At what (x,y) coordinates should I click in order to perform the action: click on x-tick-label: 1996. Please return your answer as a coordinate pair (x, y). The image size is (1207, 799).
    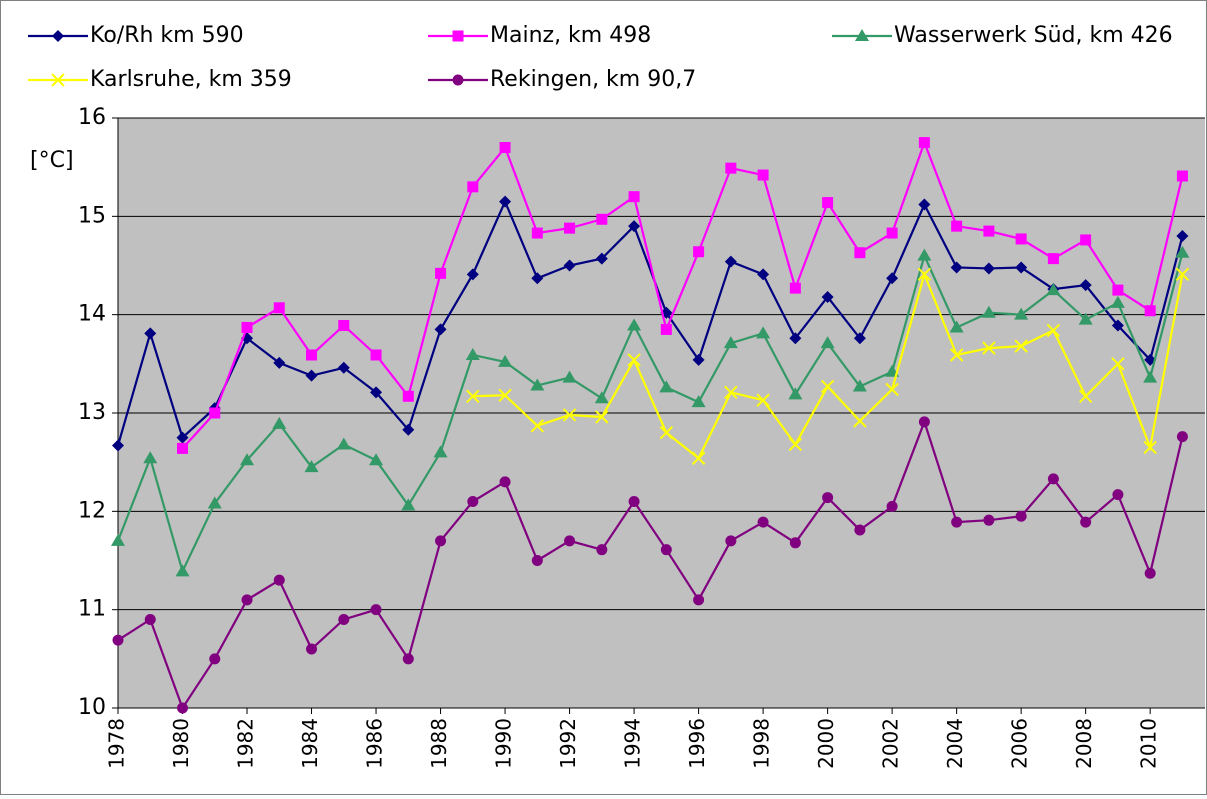
    Looking at the image, I should click on (697, 743).